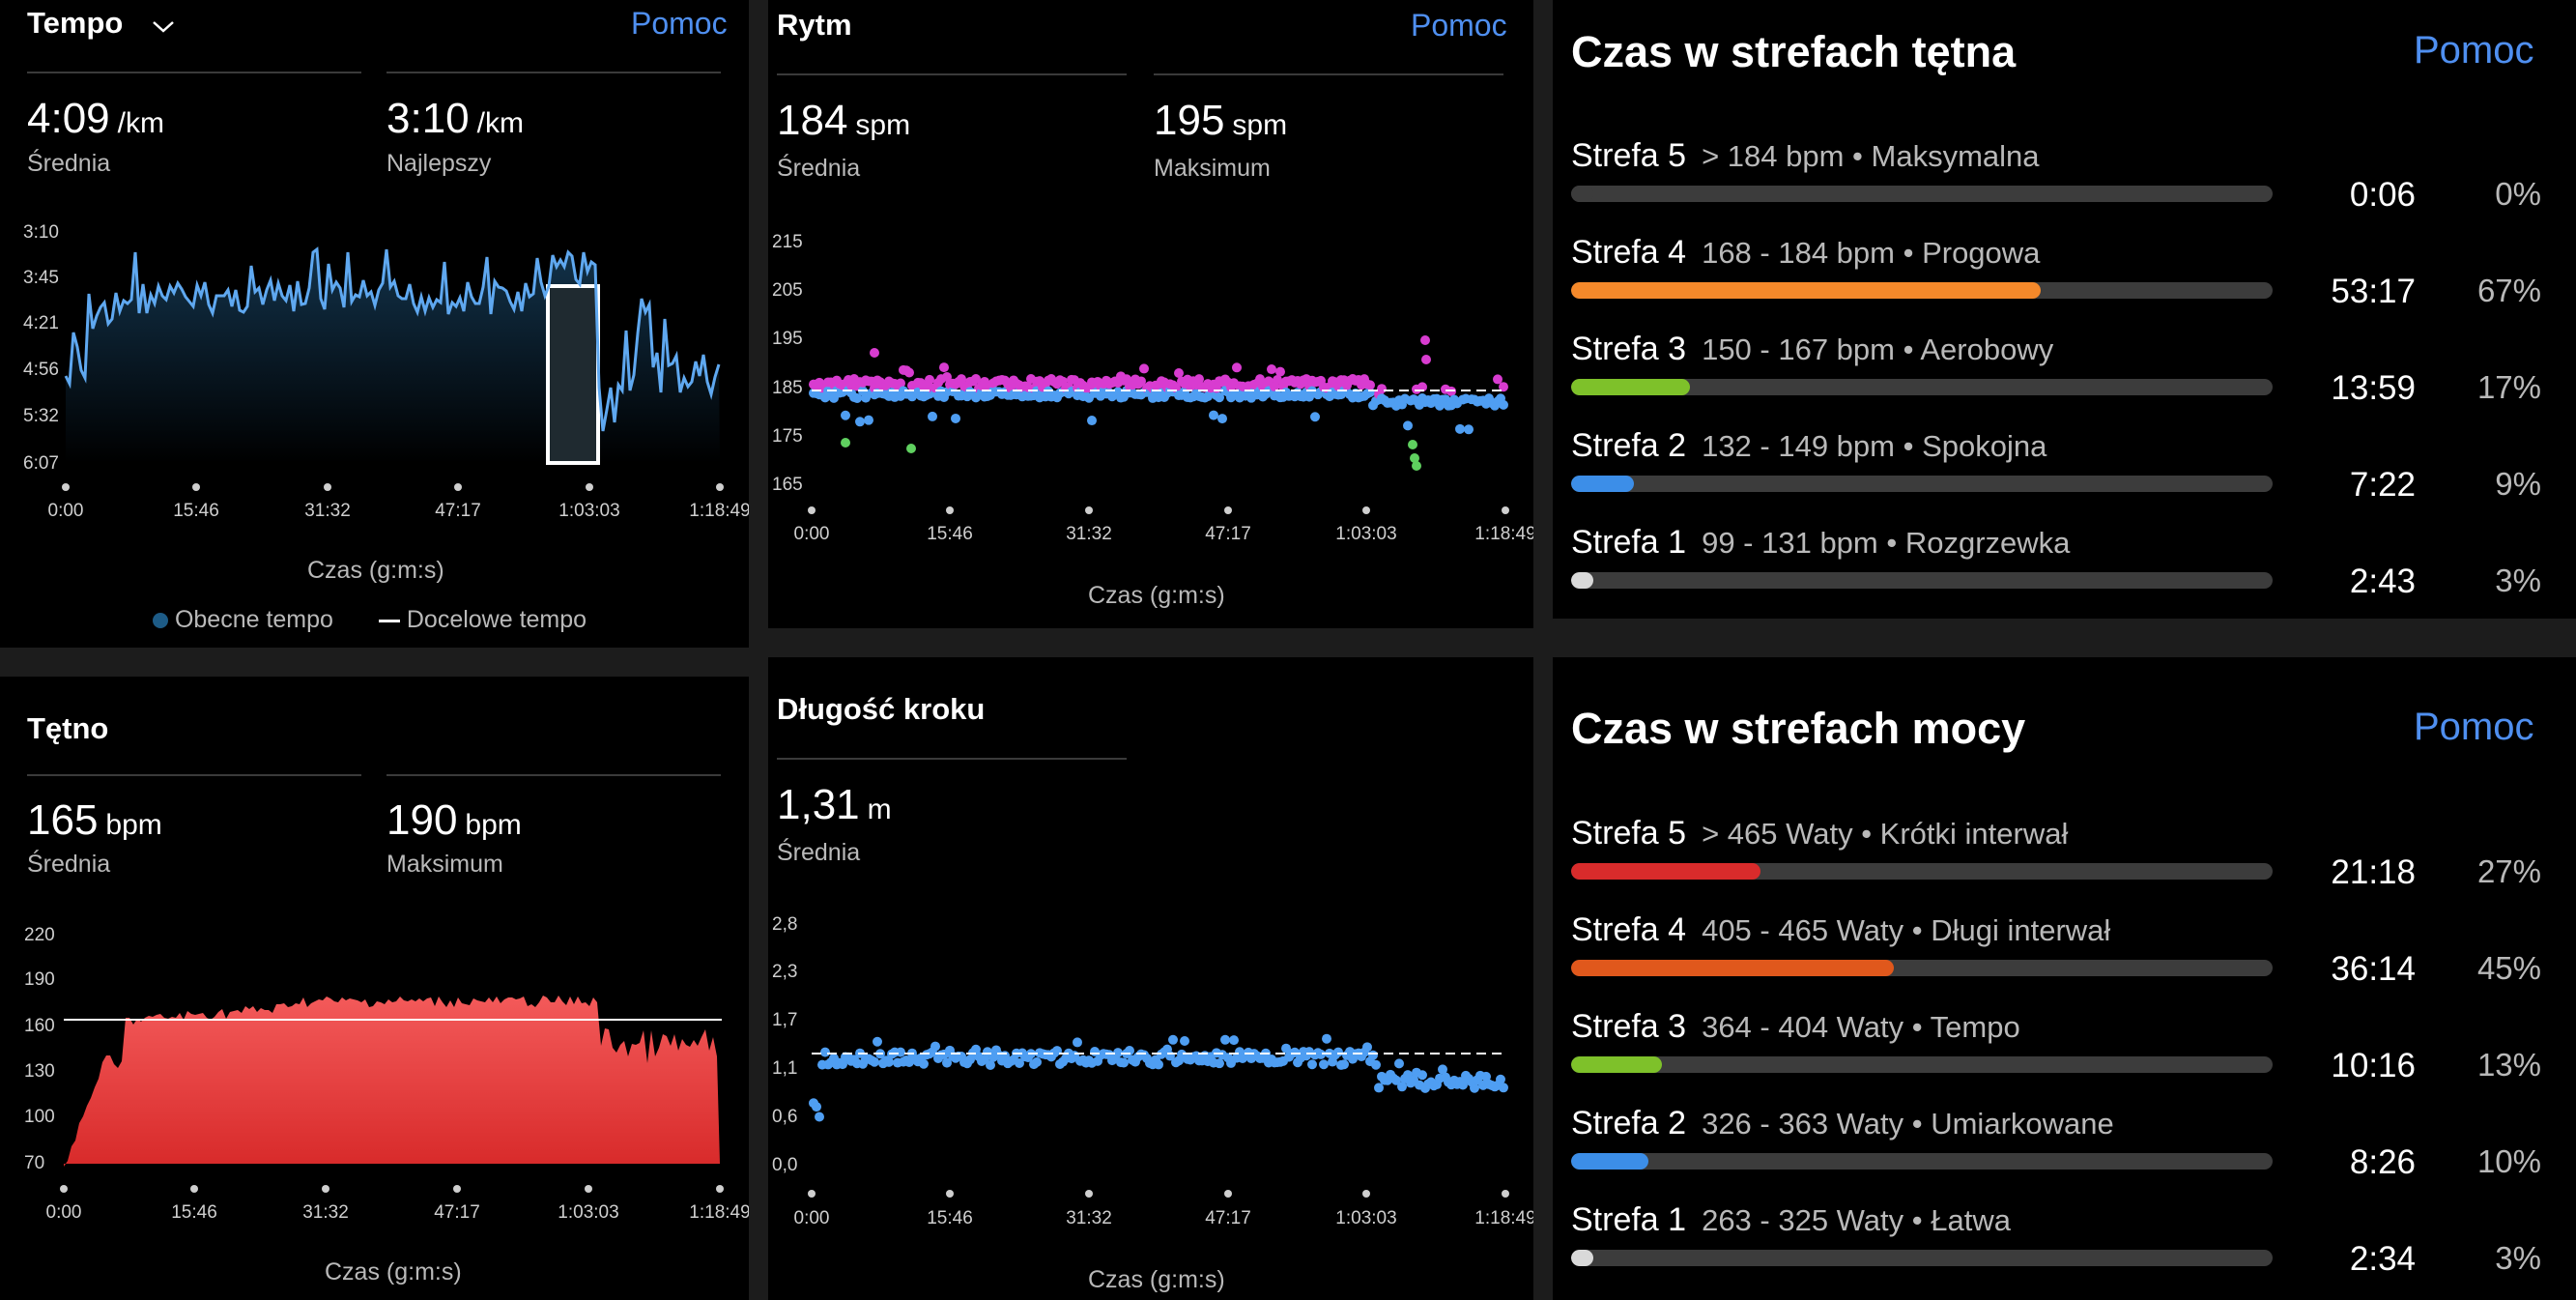 This screenshot has height=1300, width=2576. I want to click on tempo-x-tick: 15:46, so click(196, 511).